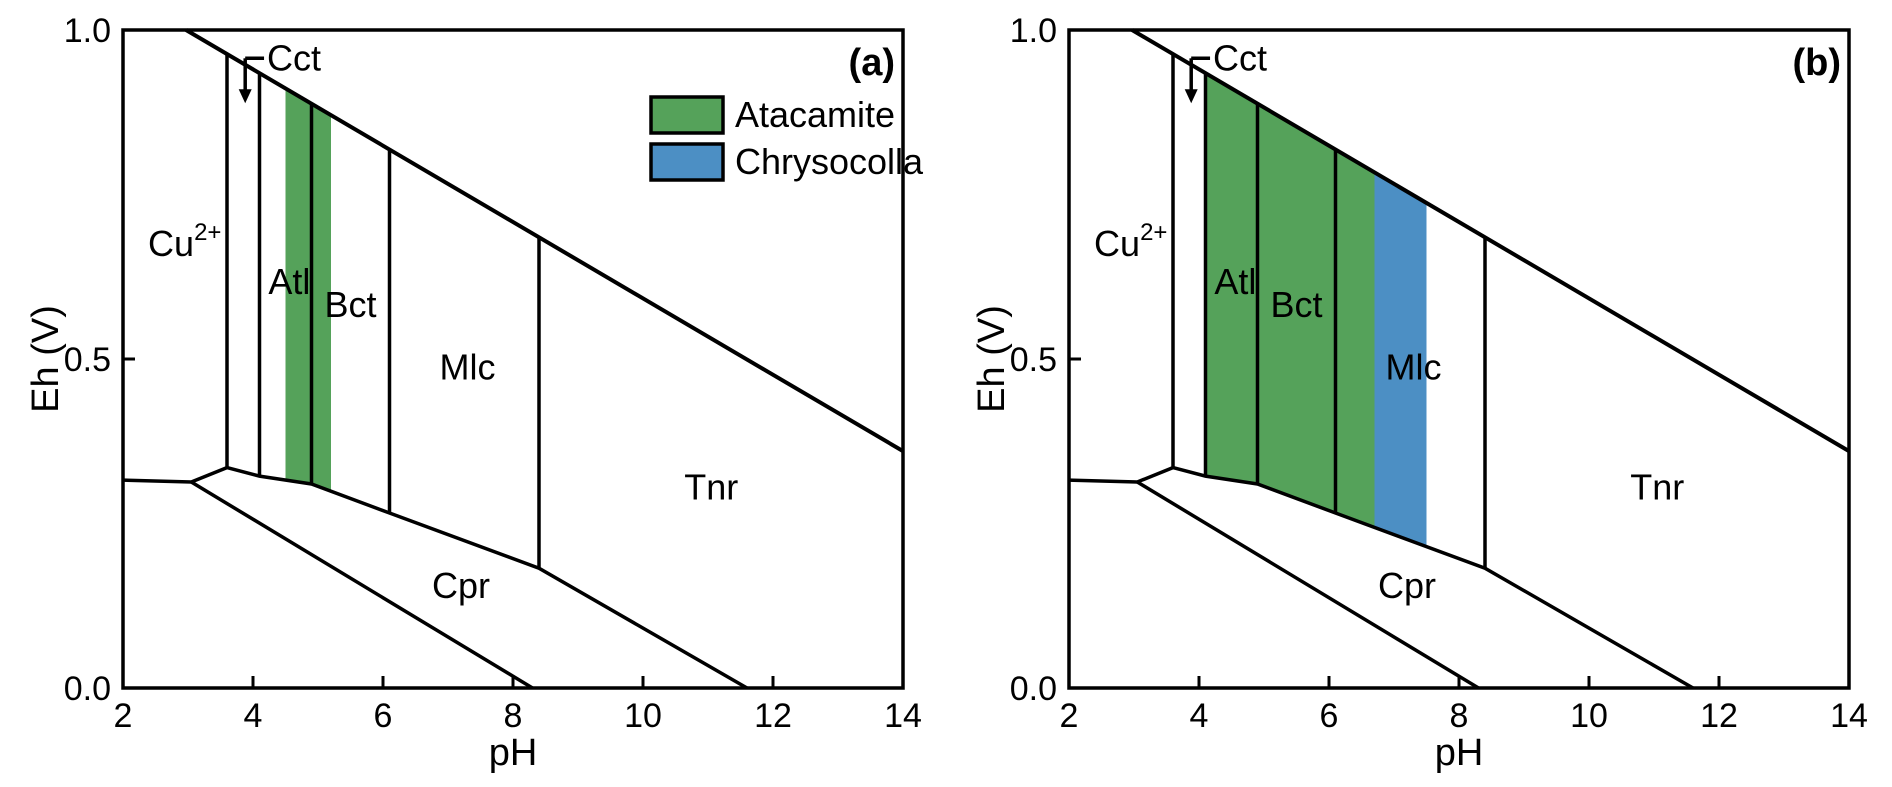  Describe the element at coordinates (829, 161) in the screenshot. I see `legend-label-chrysocolla: Chrysocolla` at that location.